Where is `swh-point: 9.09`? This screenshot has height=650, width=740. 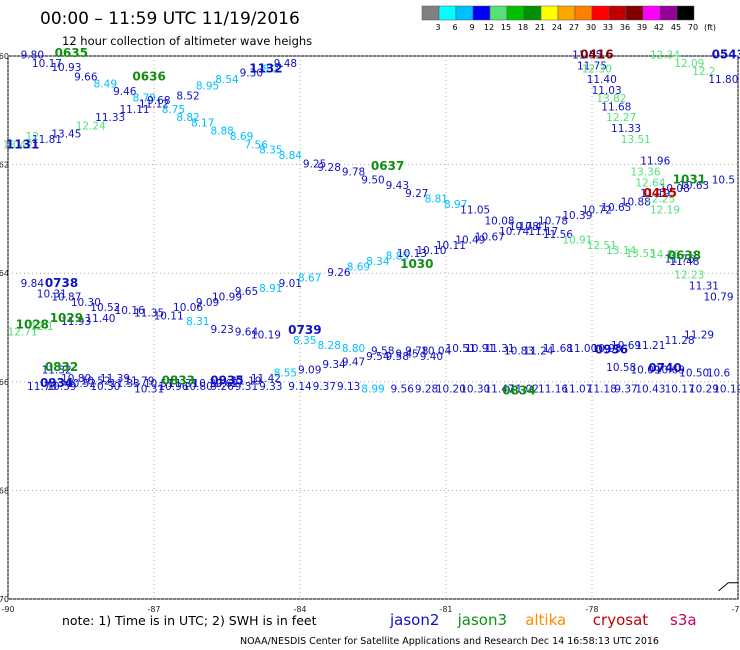 swh-point: 9.09 is located at coordinates (309, 371).